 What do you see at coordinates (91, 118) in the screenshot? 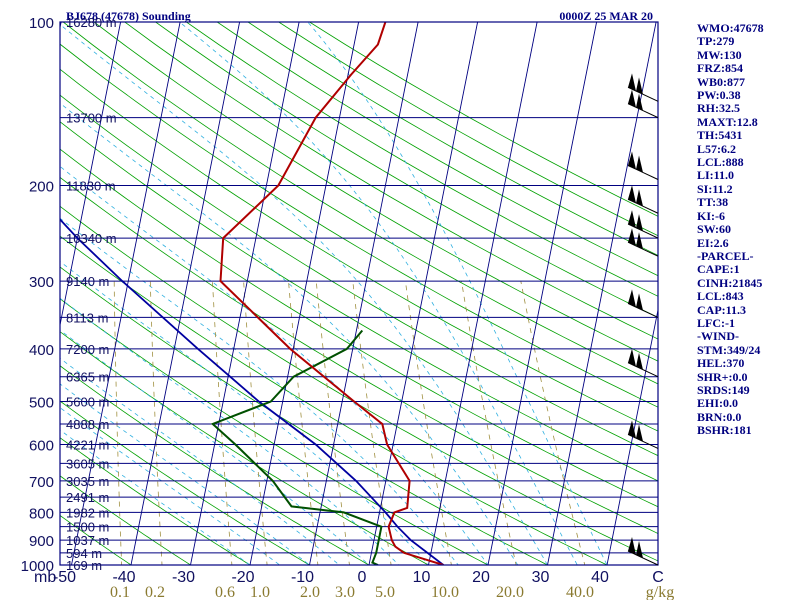
I see `height-label: 13700 m` at bounding box center [91, 118].